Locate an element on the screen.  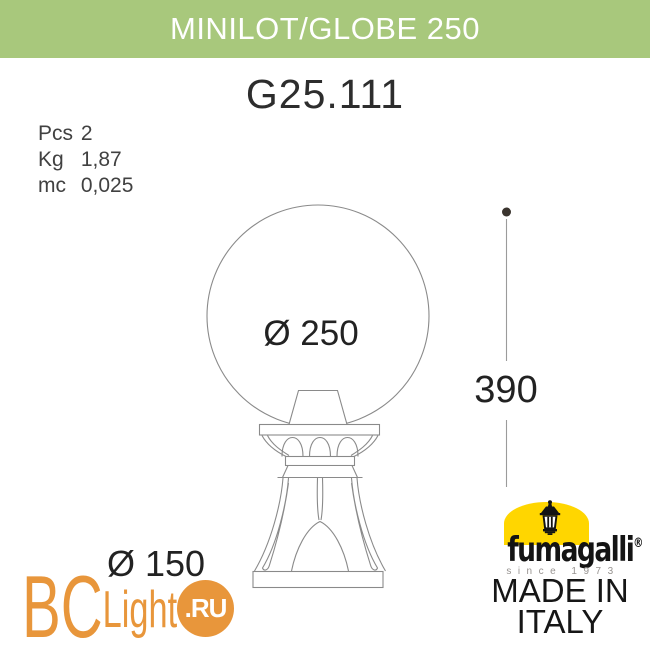
watermark-ru: .RU is located at coordinates (206, 608).